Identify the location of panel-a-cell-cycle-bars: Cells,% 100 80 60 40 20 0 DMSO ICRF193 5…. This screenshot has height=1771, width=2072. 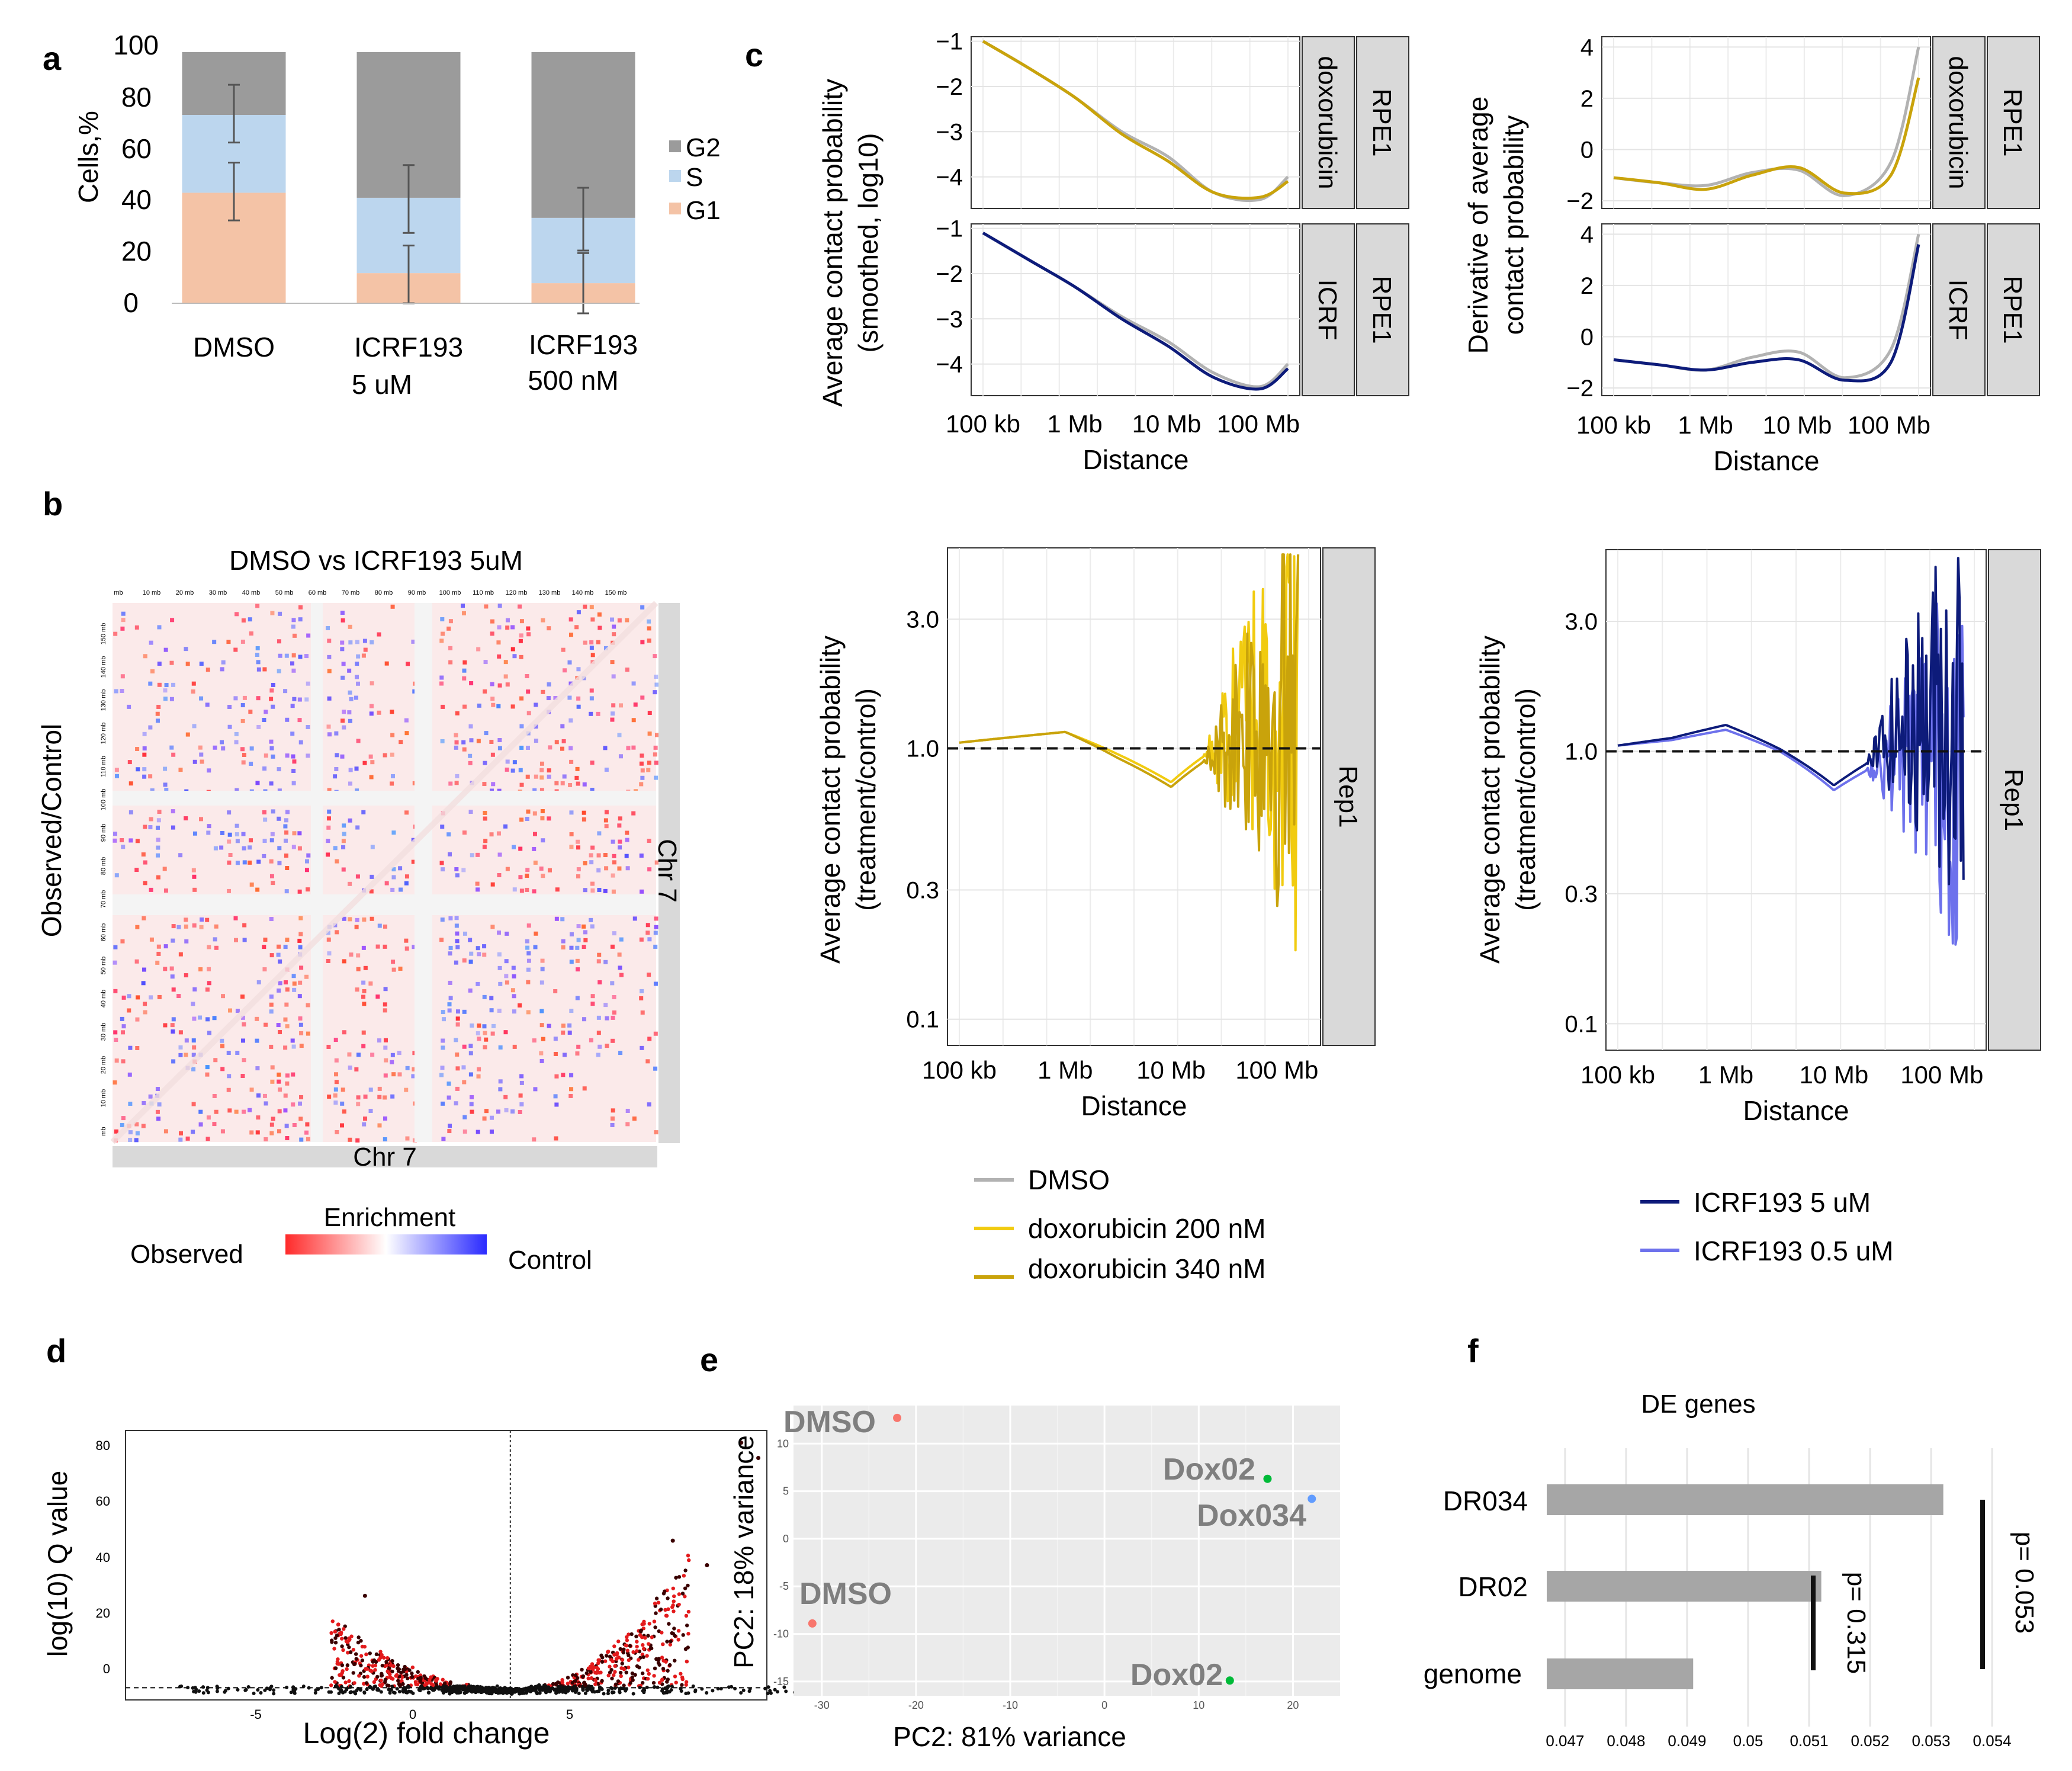
(397, 215).